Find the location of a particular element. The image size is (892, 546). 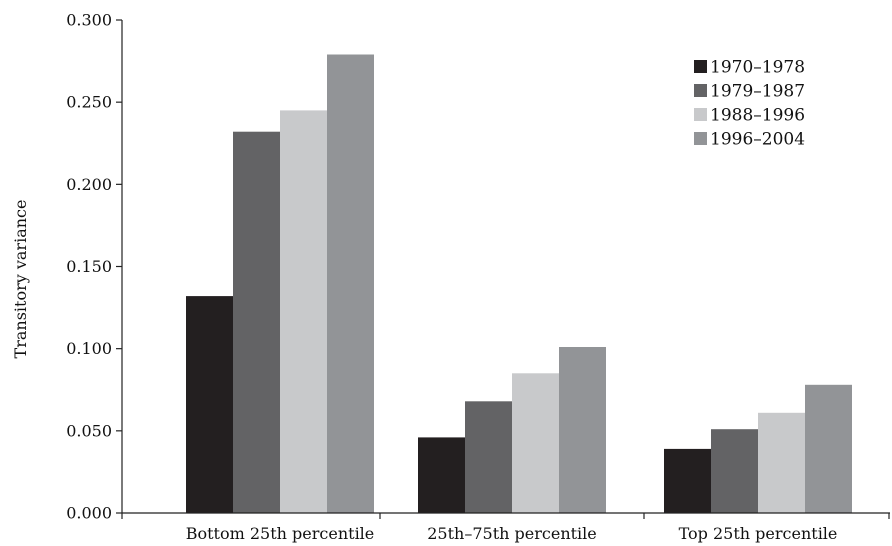

legend-label: 1988–1996 is located at coordinates (757, 116).